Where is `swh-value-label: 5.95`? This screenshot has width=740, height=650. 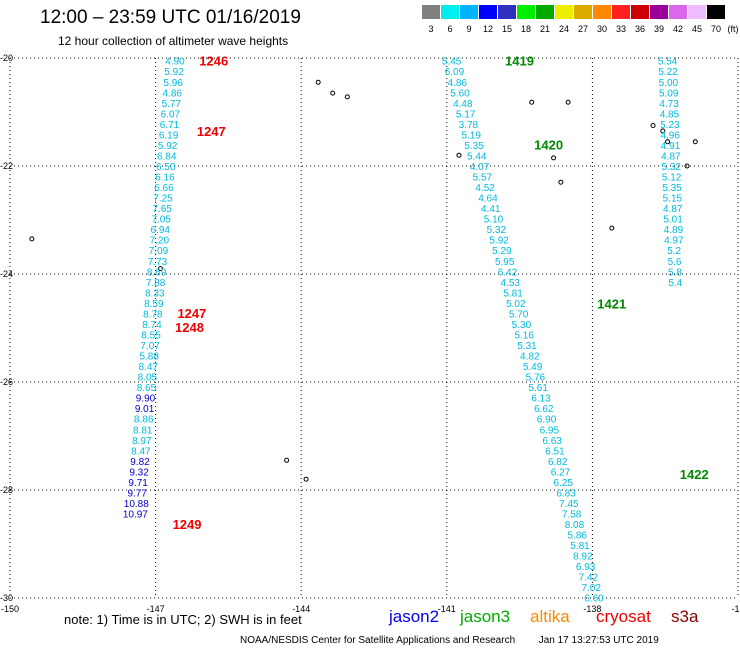
swh-value-label: 5.95 is located at coordinates (505, 262).